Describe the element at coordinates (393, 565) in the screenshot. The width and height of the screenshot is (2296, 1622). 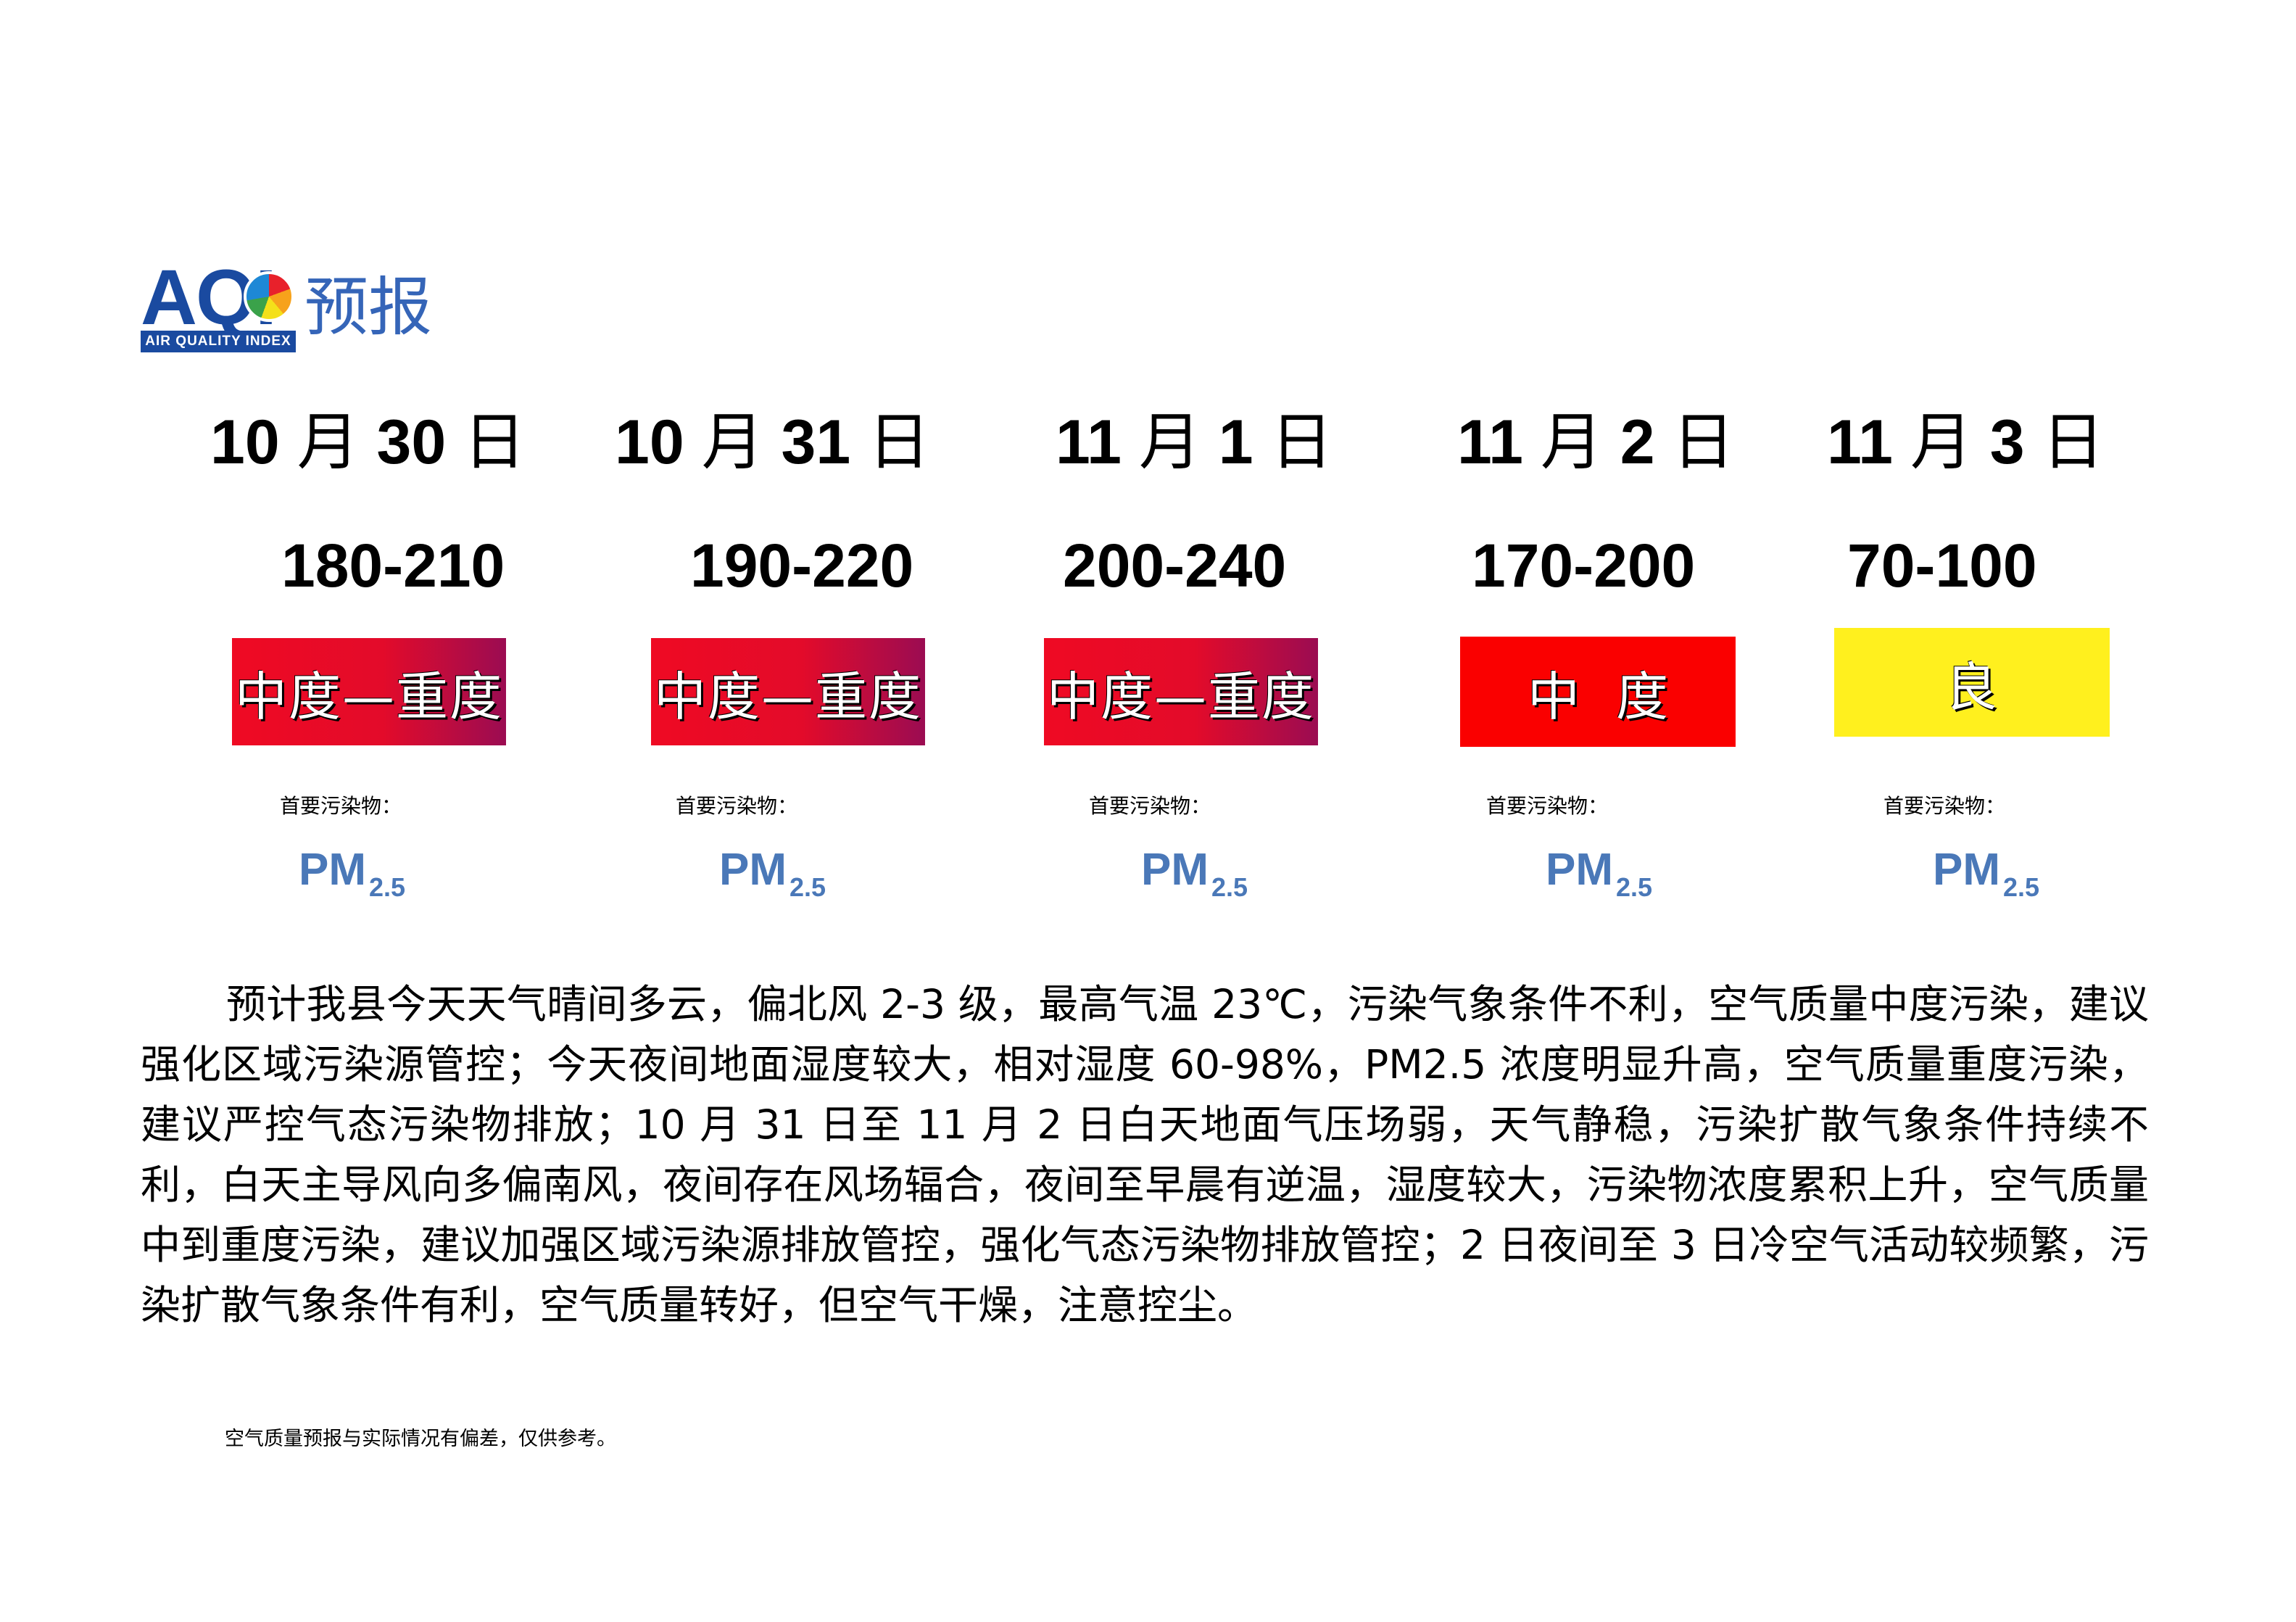
I see `aqi-range: 180-210` at that location.